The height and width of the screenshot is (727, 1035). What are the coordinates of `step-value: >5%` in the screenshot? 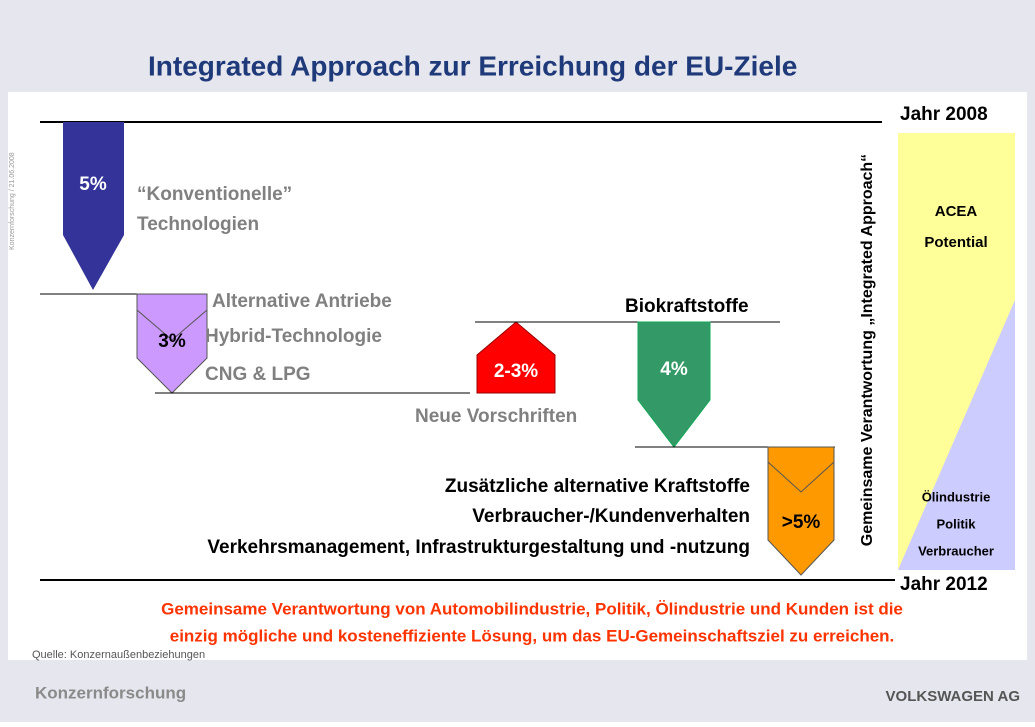 It's located at (801, 522).